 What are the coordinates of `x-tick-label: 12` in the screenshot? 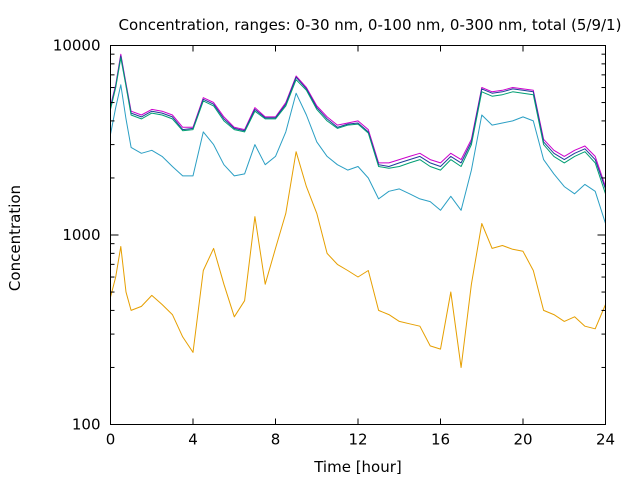 It's located at (357, 440).